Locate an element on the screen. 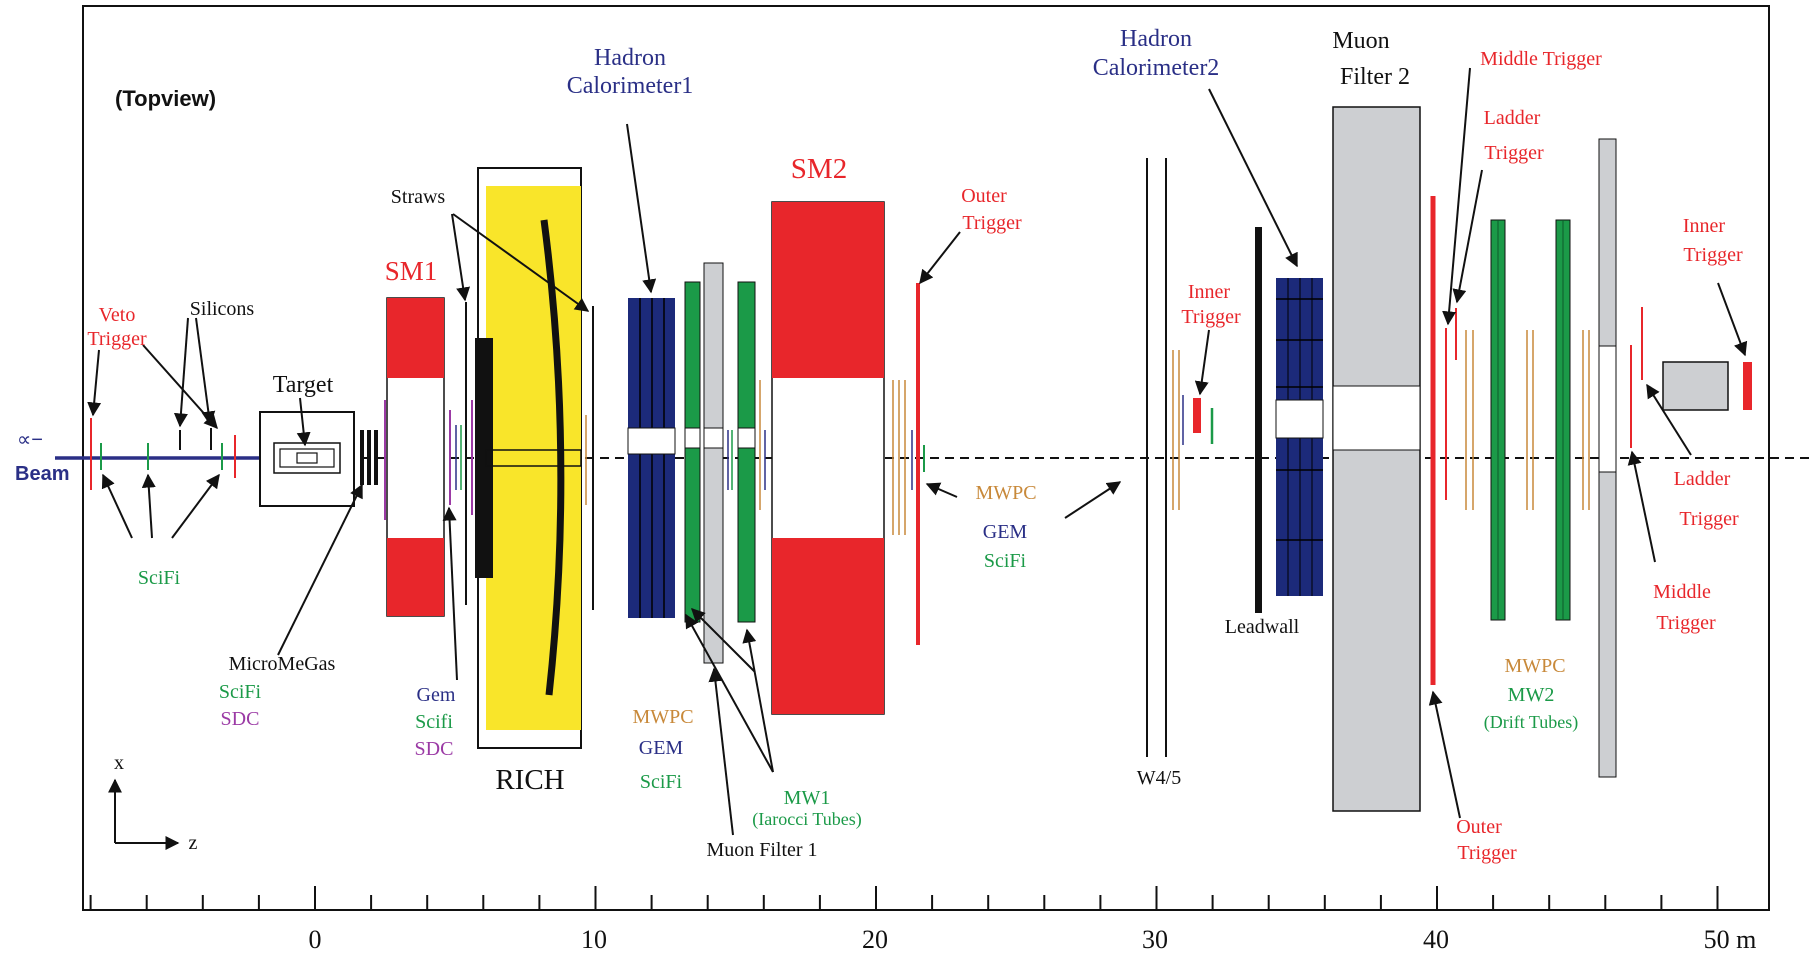 The height and width of the screenshot is (959, 1814). rich-photon-detector is located at coordinates (484, 458).